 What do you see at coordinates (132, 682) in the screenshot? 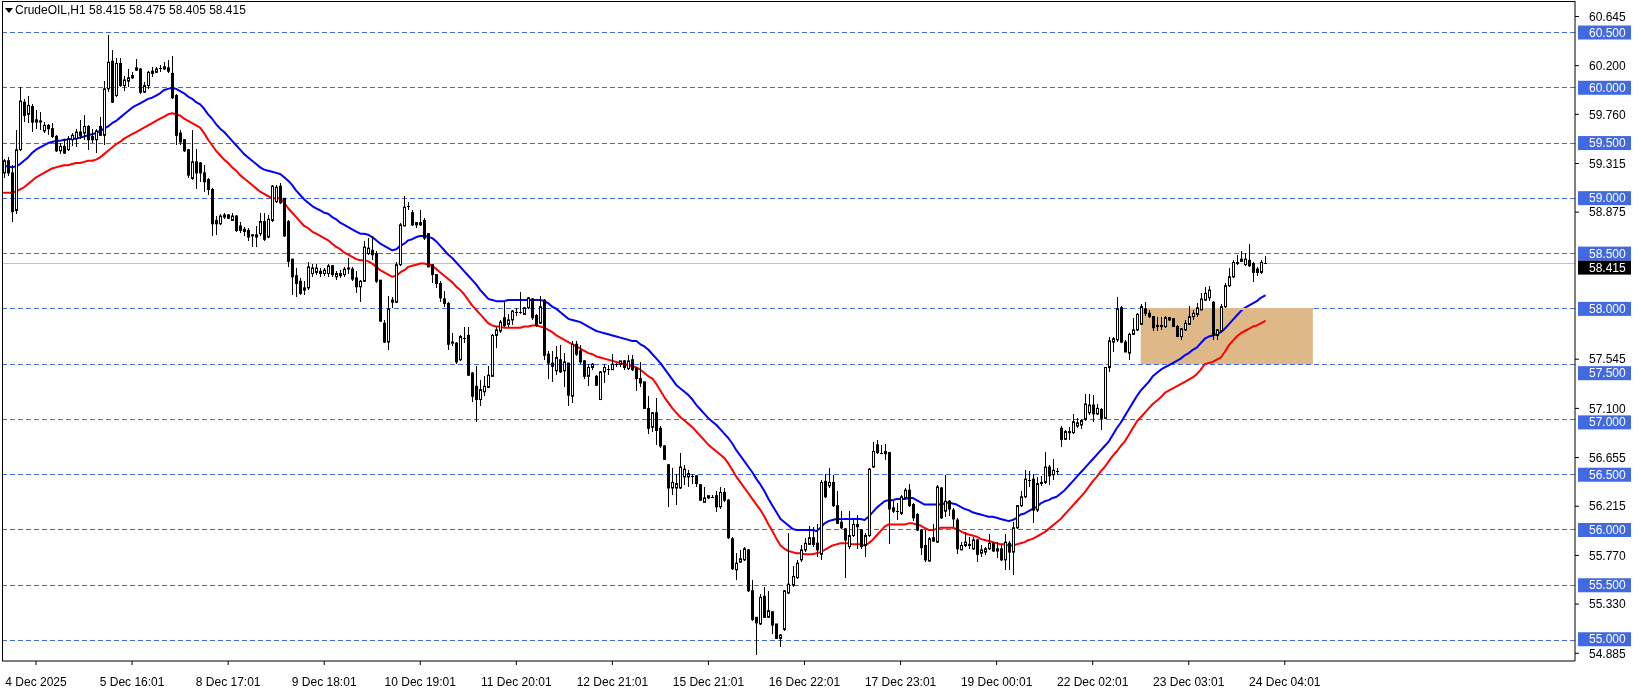
I see `x-tick-label: 5 Dec 16:01` at bounding box center [132, 682].